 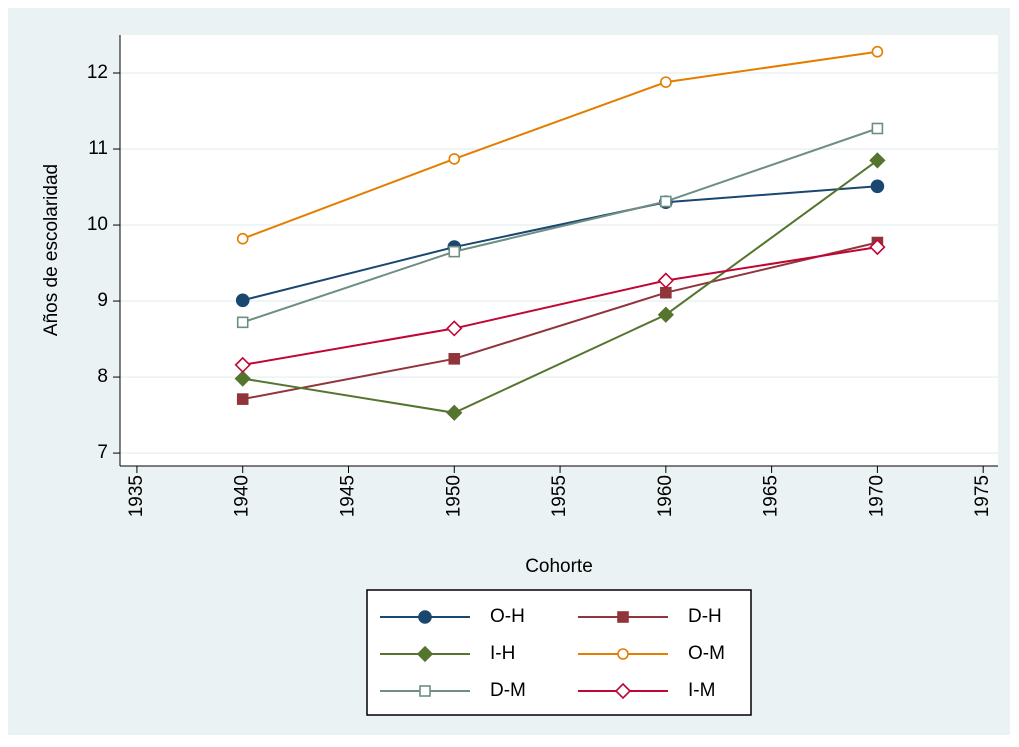 What do you see at coordinates (102, 452) in the screenshot?
I see `y-tick-label: 7` at bounding box center [102, 452].